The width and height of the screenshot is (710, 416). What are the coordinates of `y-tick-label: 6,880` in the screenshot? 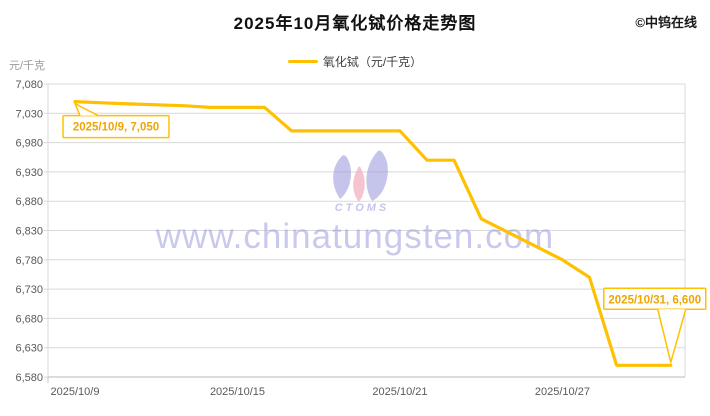 It's located at (29, 202).